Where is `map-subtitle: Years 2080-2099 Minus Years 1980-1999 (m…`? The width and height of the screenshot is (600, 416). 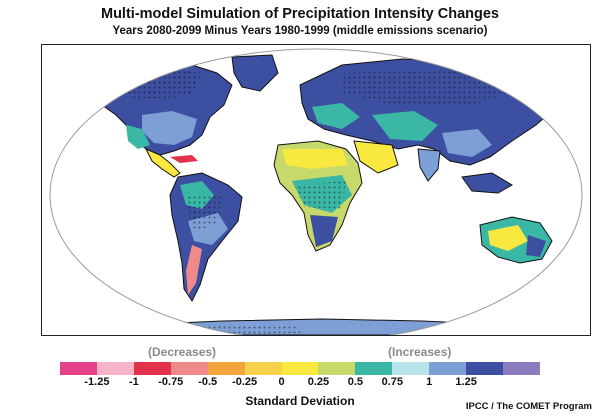
map-subtitle: Years 2080-2099 Minus Years 1980-1999 (m… is located at coordinates (300, 31).